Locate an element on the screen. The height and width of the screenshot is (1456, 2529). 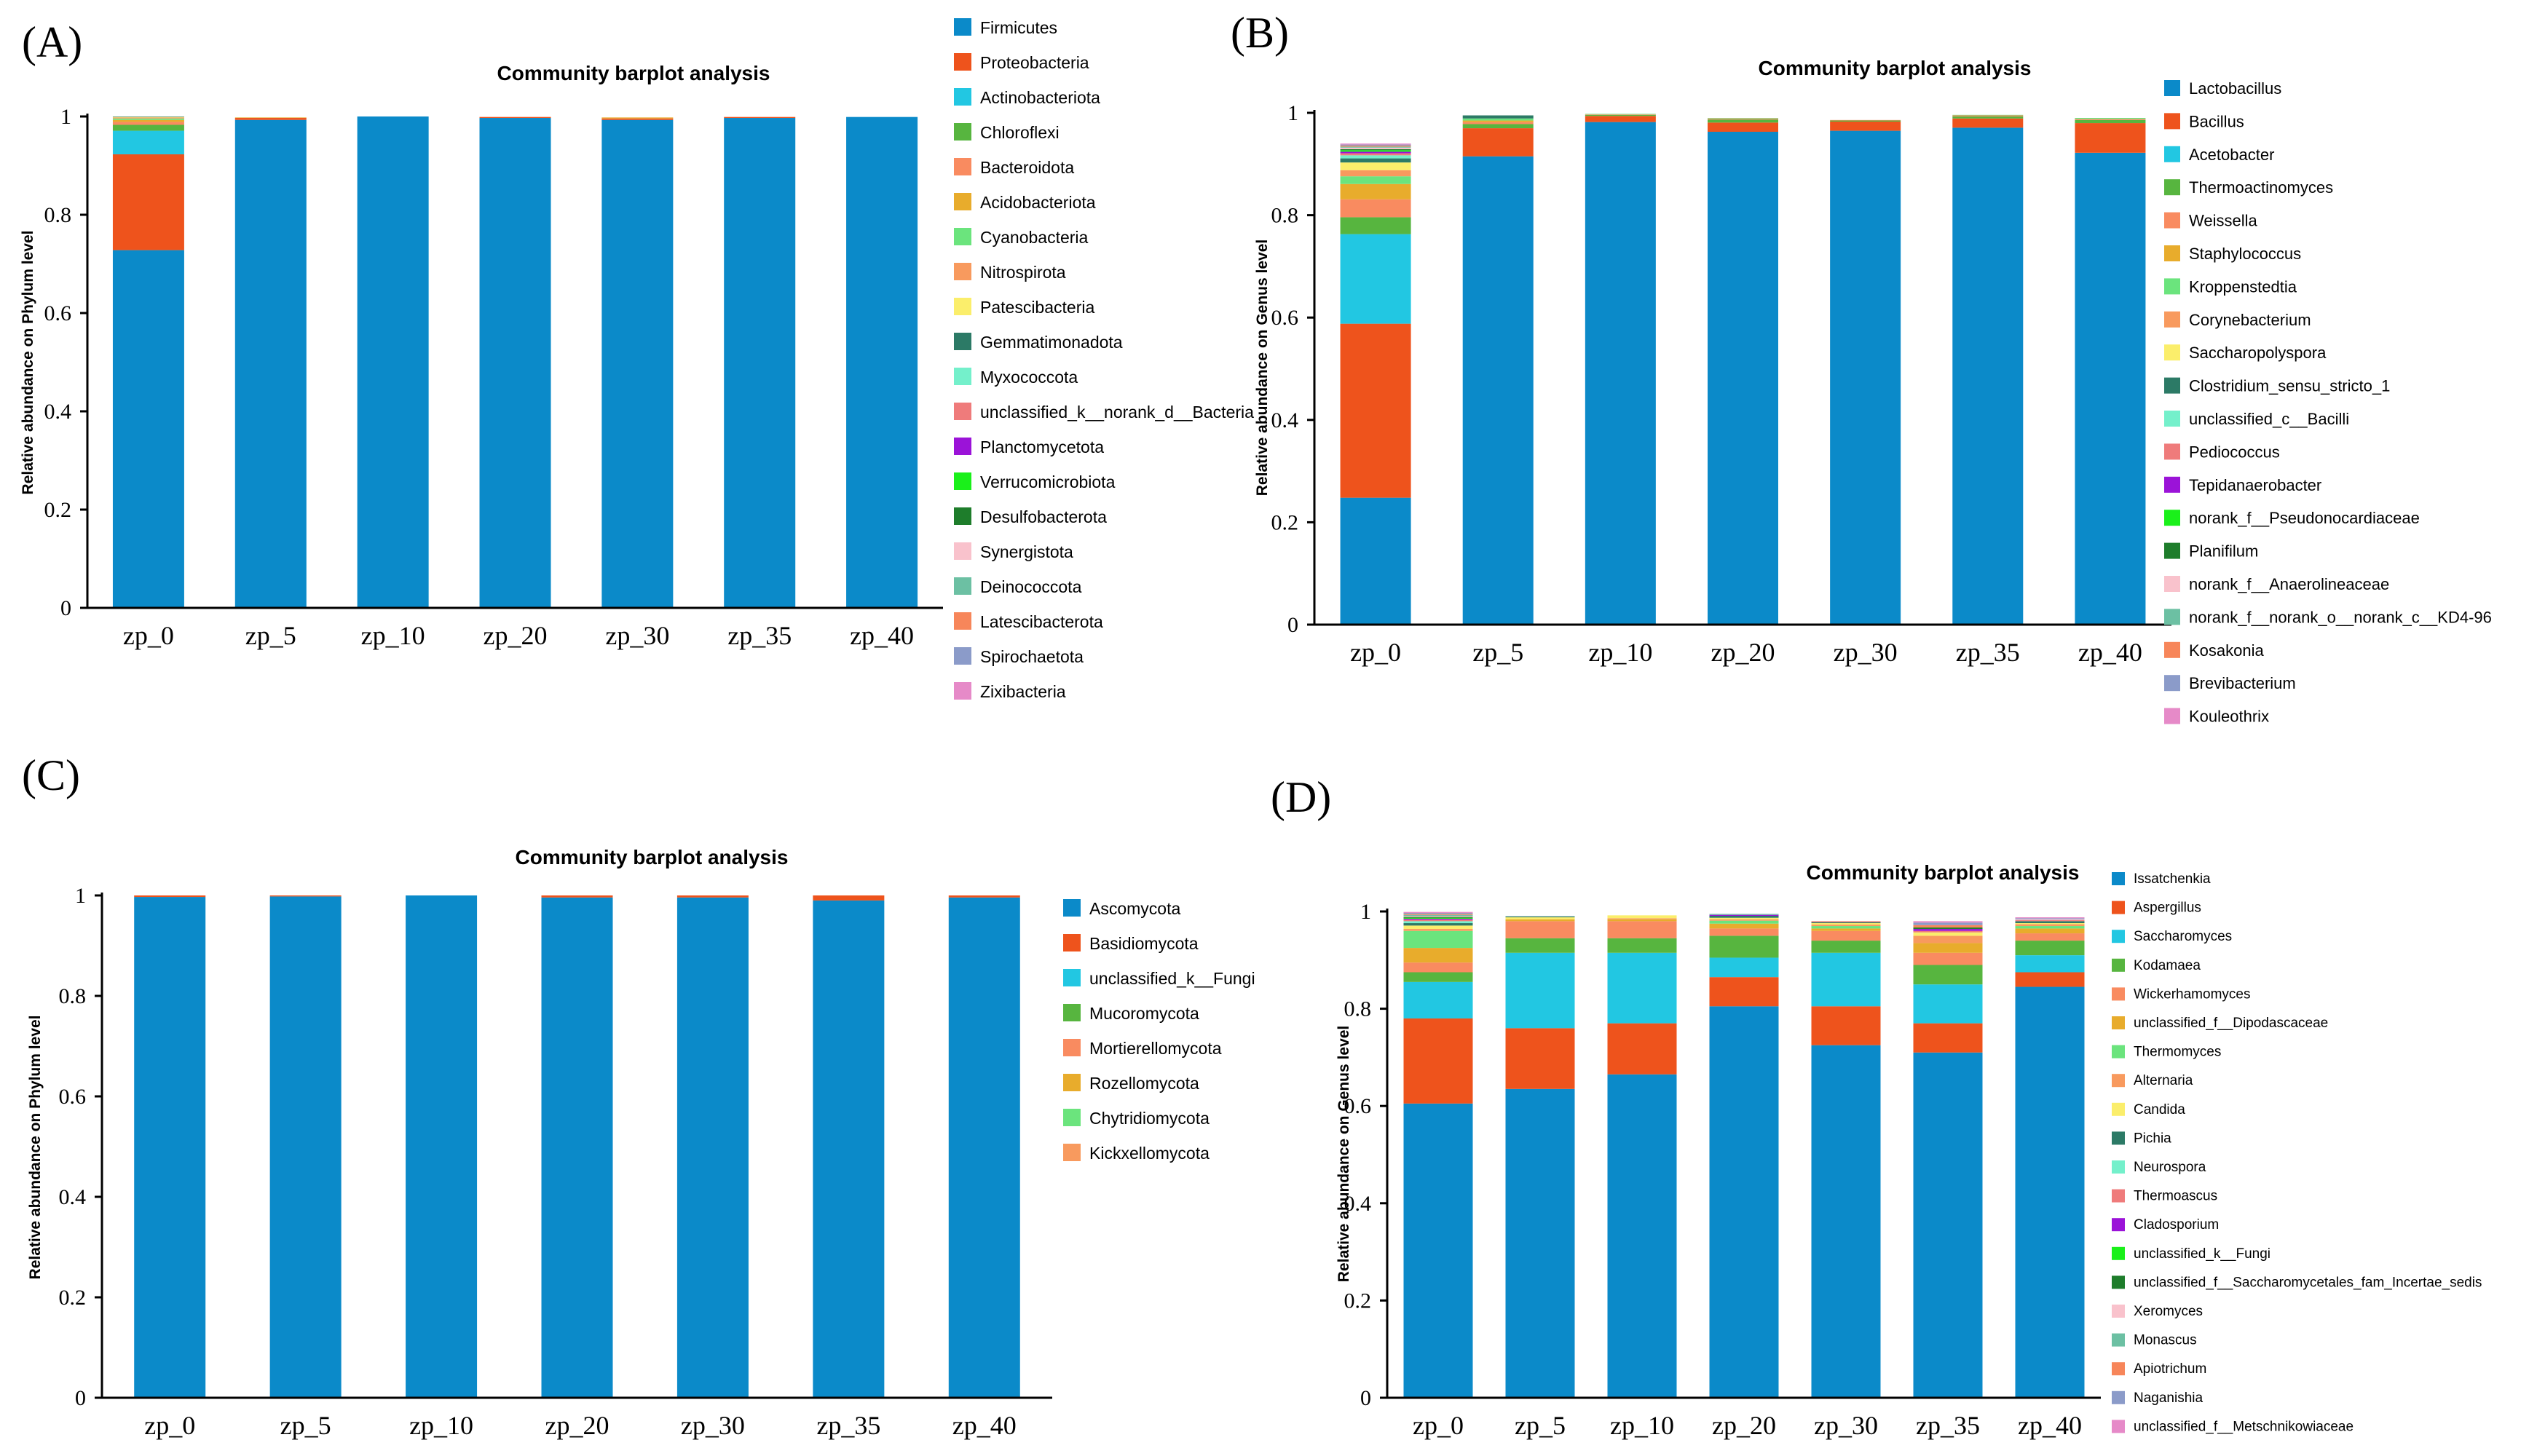
panel-b-bar-zp-10-thermoactinomyces is located at coordinates (1620, 115).